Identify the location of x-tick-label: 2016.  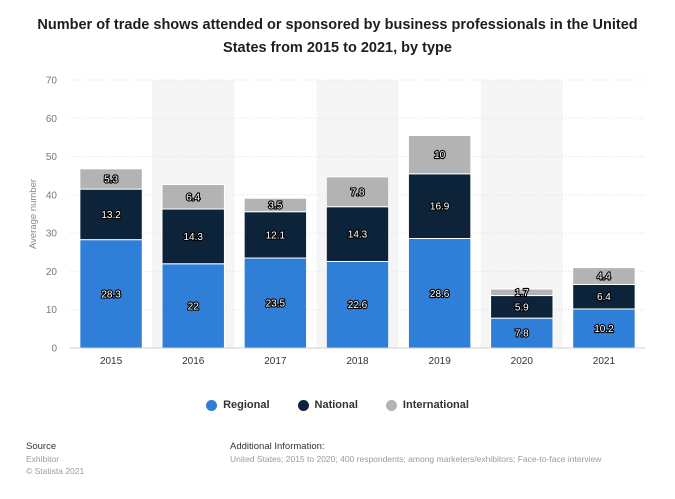
(193, 361).